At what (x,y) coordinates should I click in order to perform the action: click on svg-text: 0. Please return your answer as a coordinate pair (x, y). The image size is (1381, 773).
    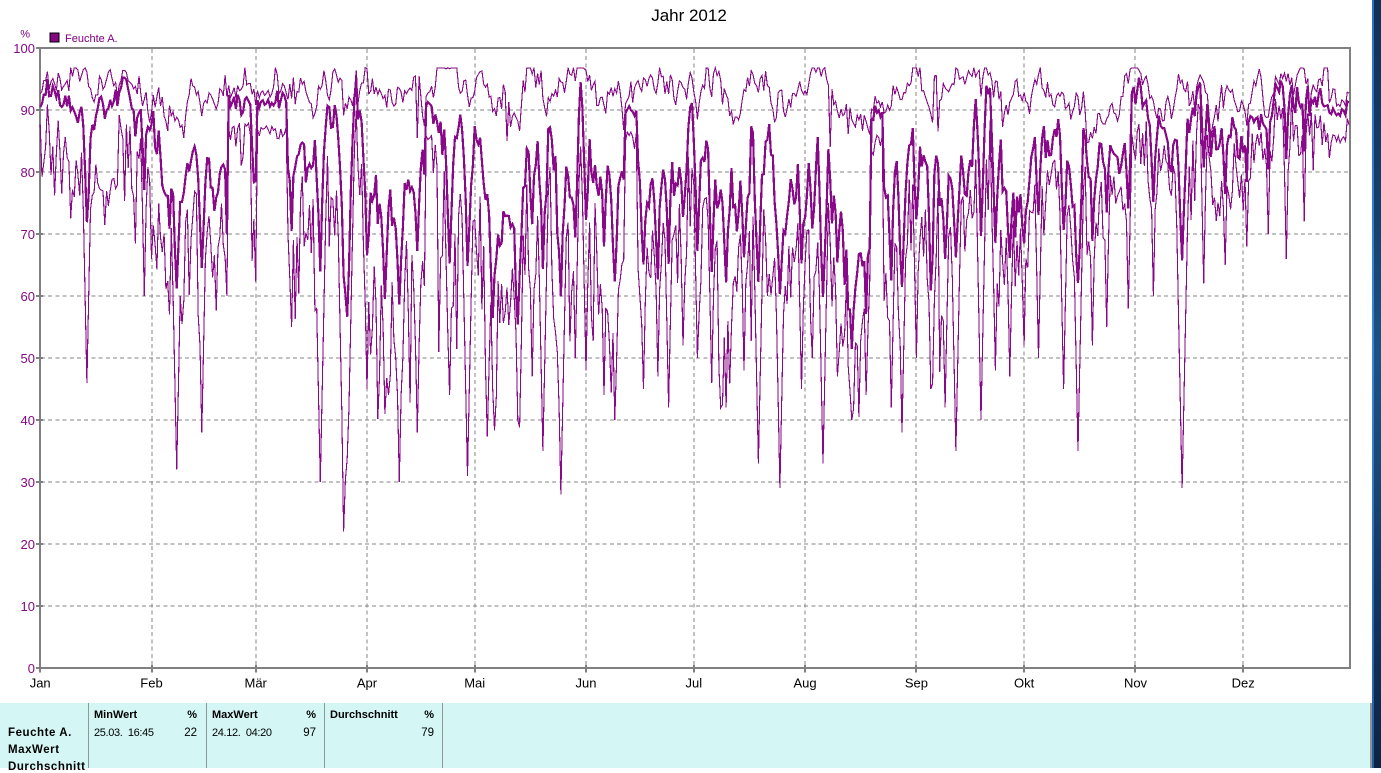
    Looking at the image, I should click on (31, 668).